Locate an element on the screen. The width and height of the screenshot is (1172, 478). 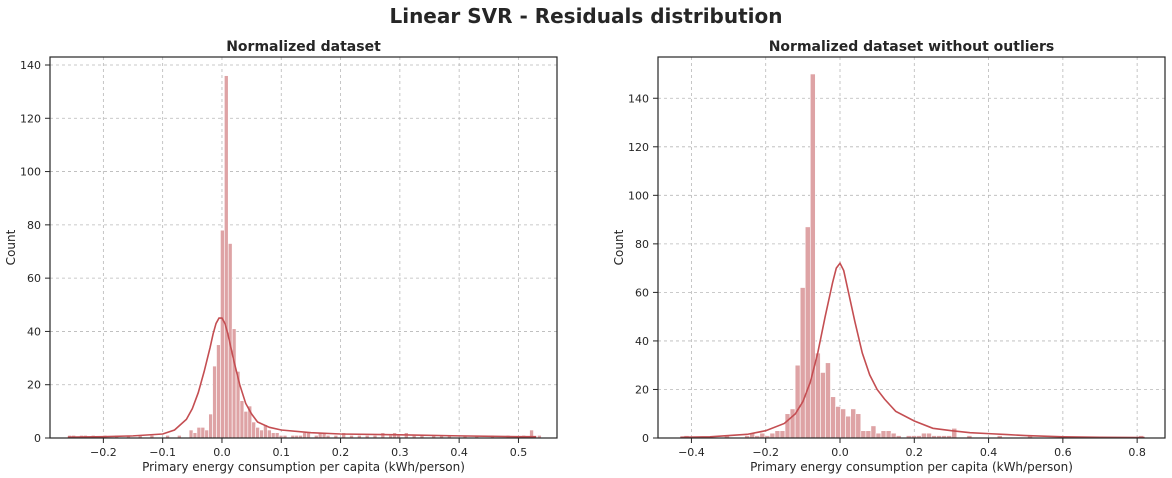
figure-title: Linear SVR - Residuals distribution is located at coordinates (586, 16).